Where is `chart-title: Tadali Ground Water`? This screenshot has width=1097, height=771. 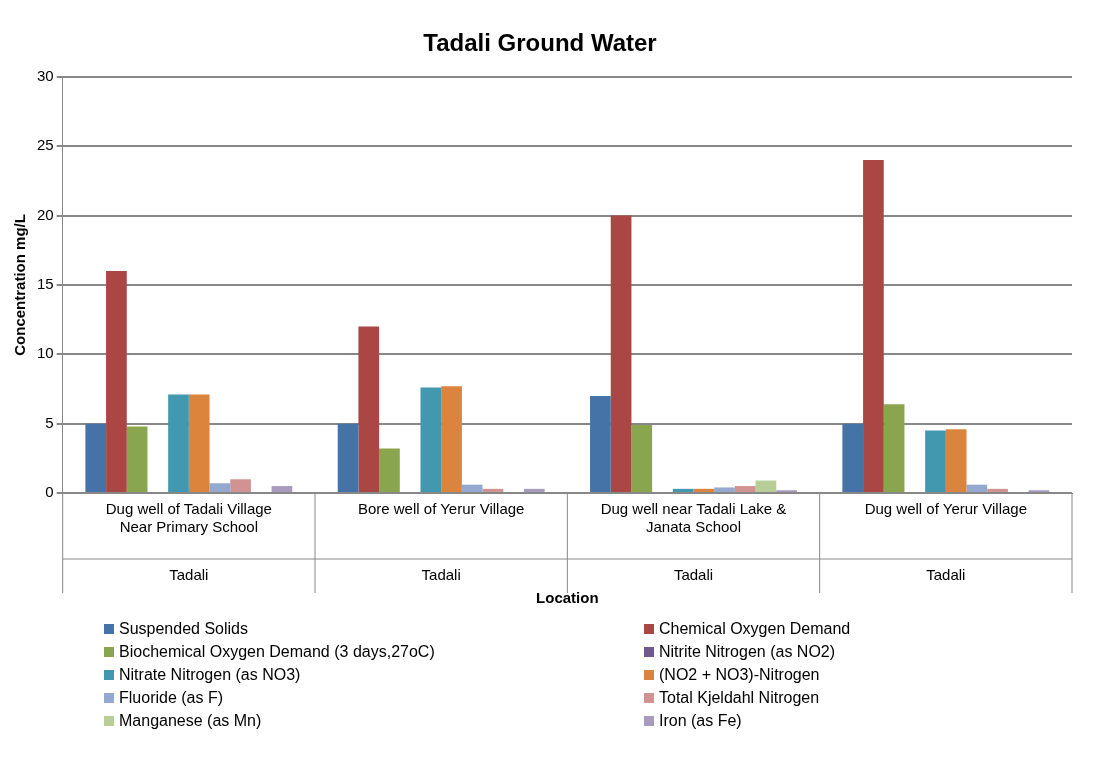 chart-title: Tadali Ground Water is located at coordinates (540, 43).